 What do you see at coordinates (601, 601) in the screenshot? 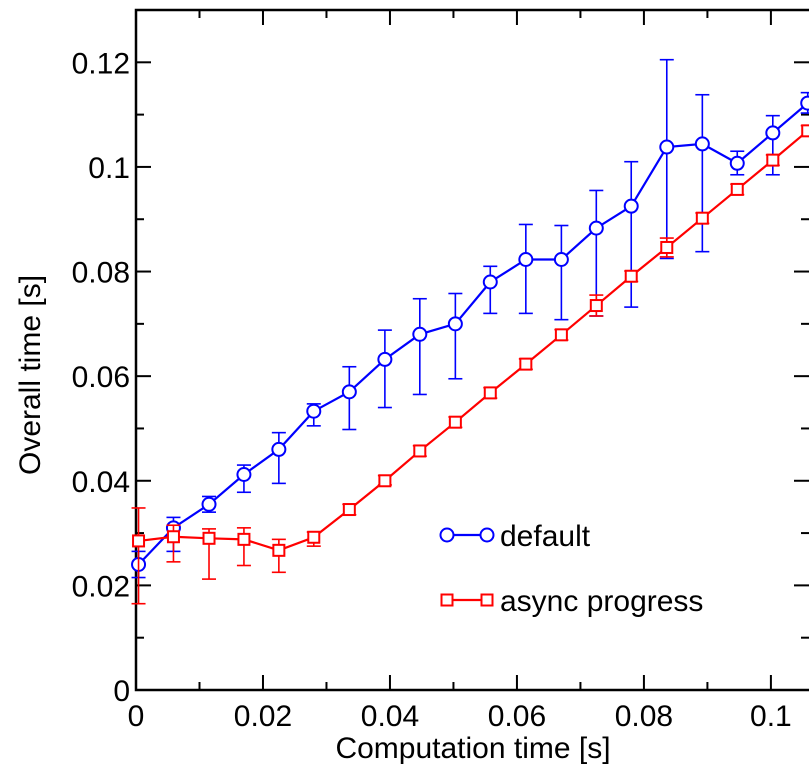
I see `legend-label: async progress` at bounding box center [601, 601].